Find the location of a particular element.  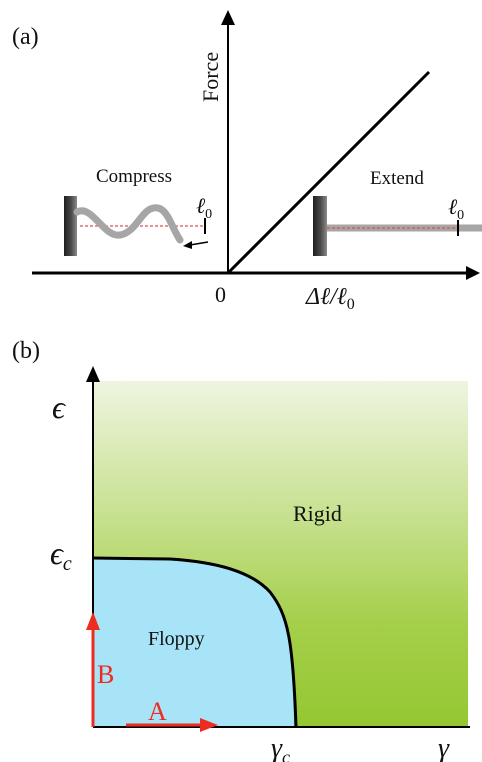

phase-boundary is located at coordinates (195, 642).